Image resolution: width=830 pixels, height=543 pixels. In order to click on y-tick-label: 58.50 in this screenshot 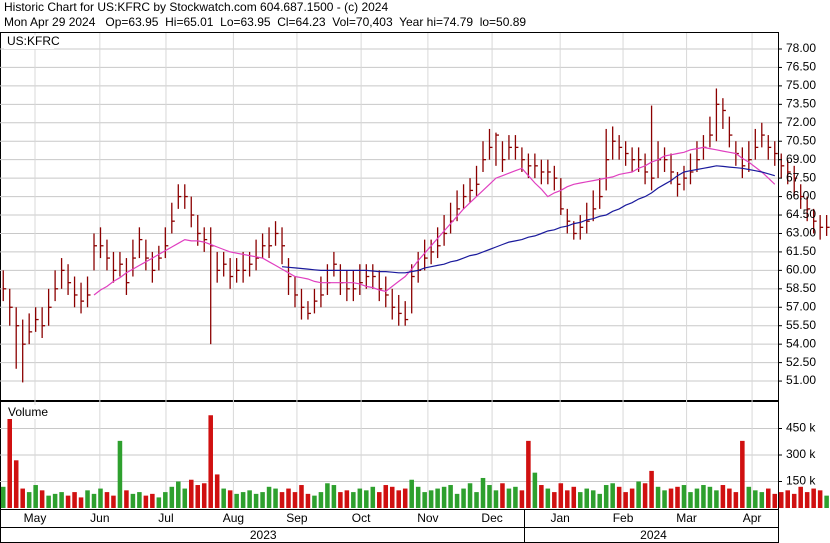, I will do `click(801, 288)`.